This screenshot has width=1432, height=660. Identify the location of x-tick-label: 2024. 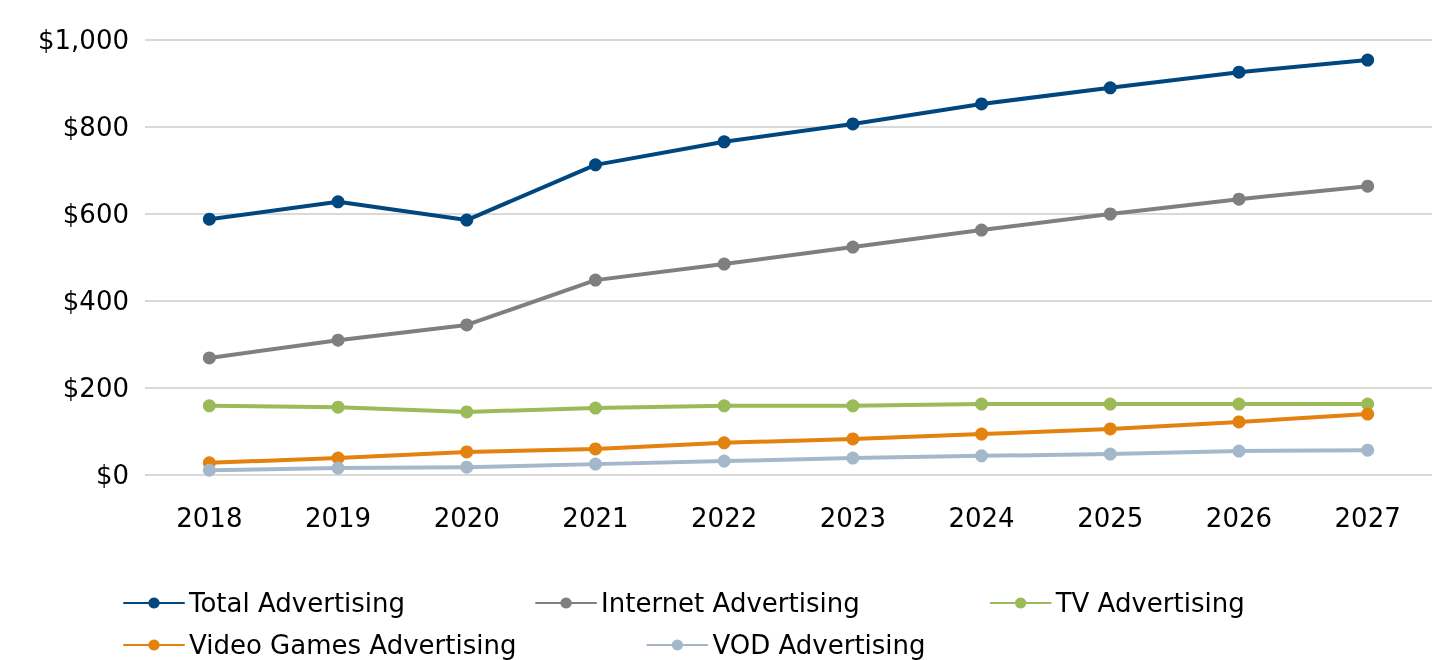
(981, 518).